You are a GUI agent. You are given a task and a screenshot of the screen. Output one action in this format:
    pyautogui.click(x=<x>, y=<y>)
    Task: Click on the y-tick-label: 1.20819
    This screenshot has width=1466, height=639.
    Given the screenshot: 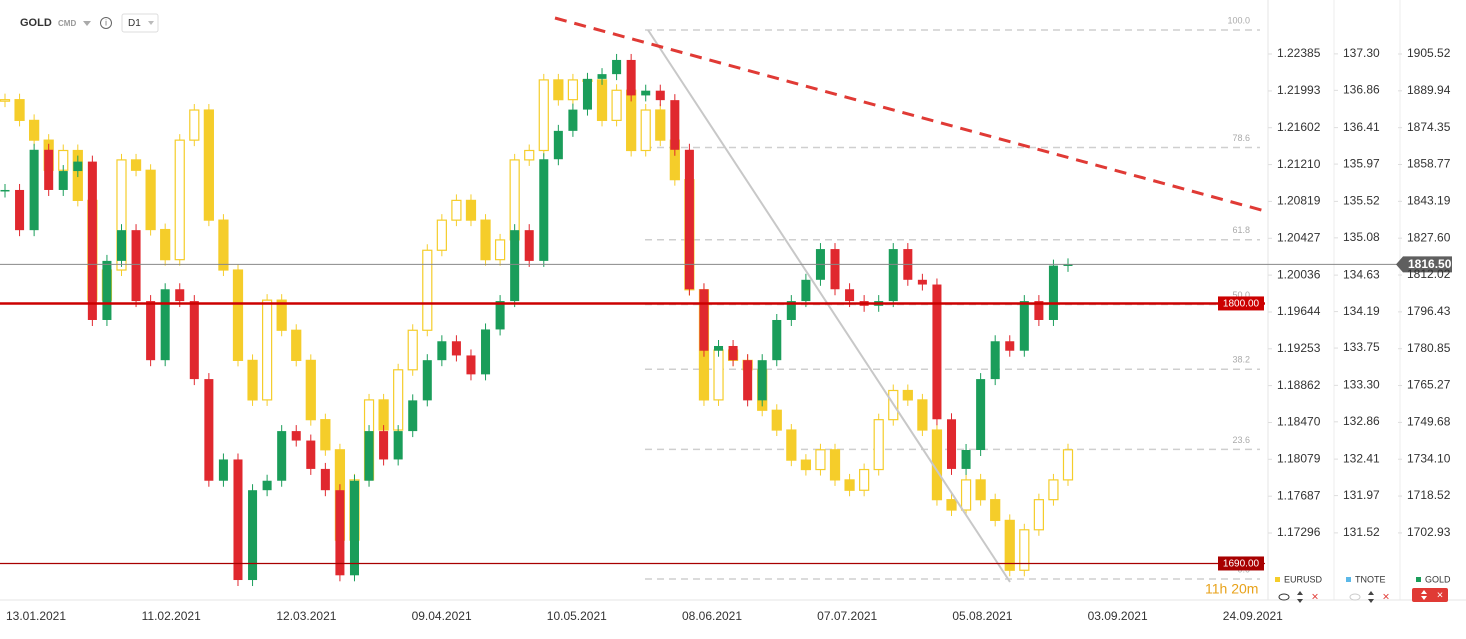 What is the action you would take?
    pyautogui.click(x=1299, y=201)
    